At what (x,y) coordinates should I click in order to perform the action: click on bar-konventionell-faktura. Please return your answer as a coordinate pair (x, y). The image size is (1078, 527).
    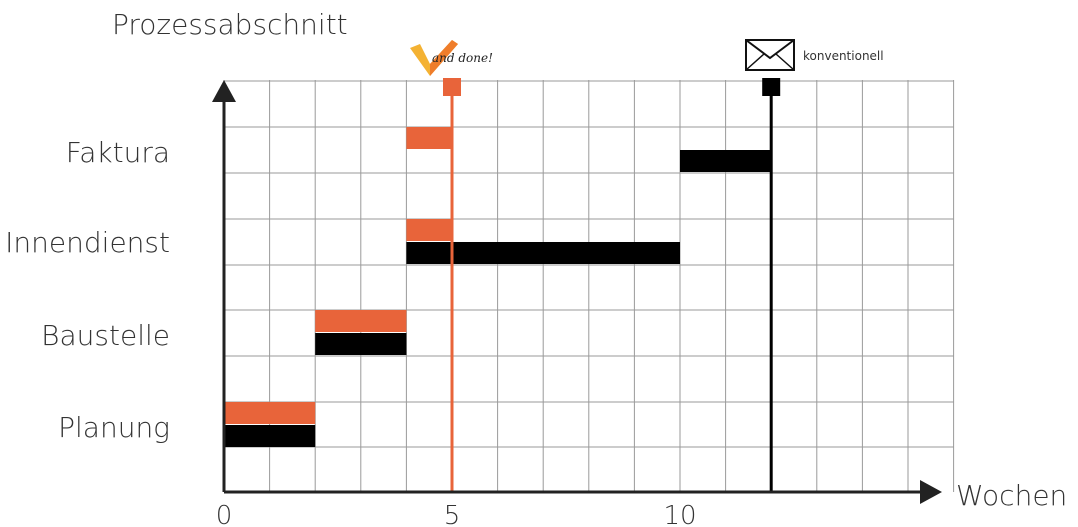
    Looking at the image, I should click on (726, 161).